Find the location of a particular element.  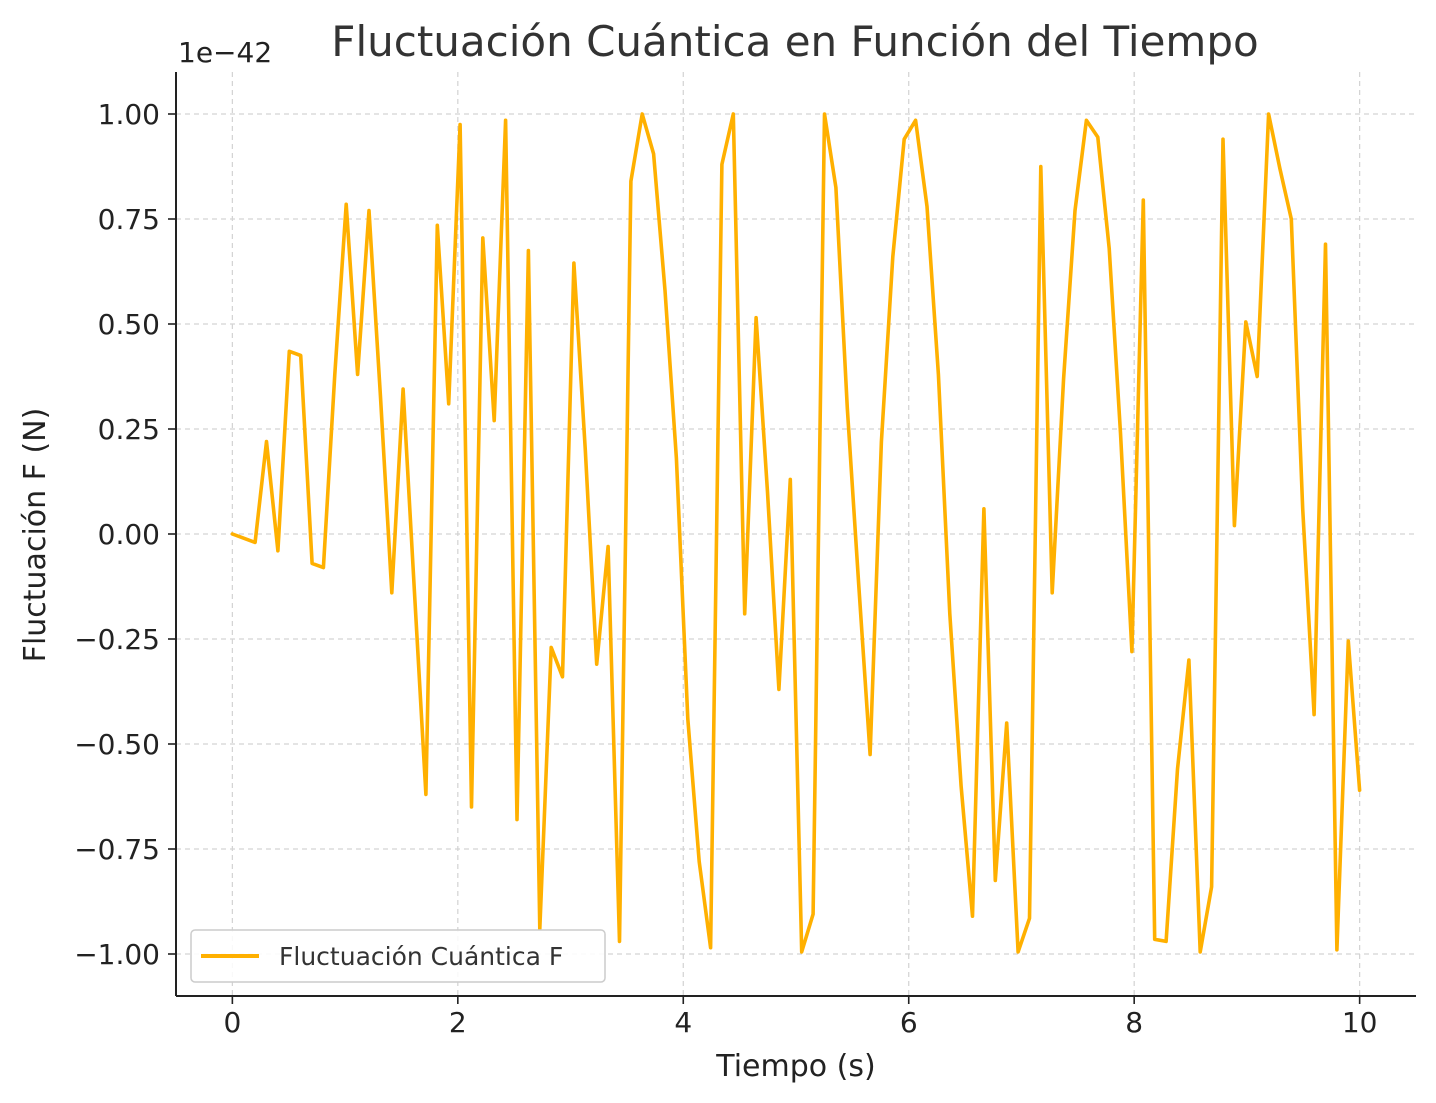

x-tick-label: 2 is located at coordinates (458, 1022).